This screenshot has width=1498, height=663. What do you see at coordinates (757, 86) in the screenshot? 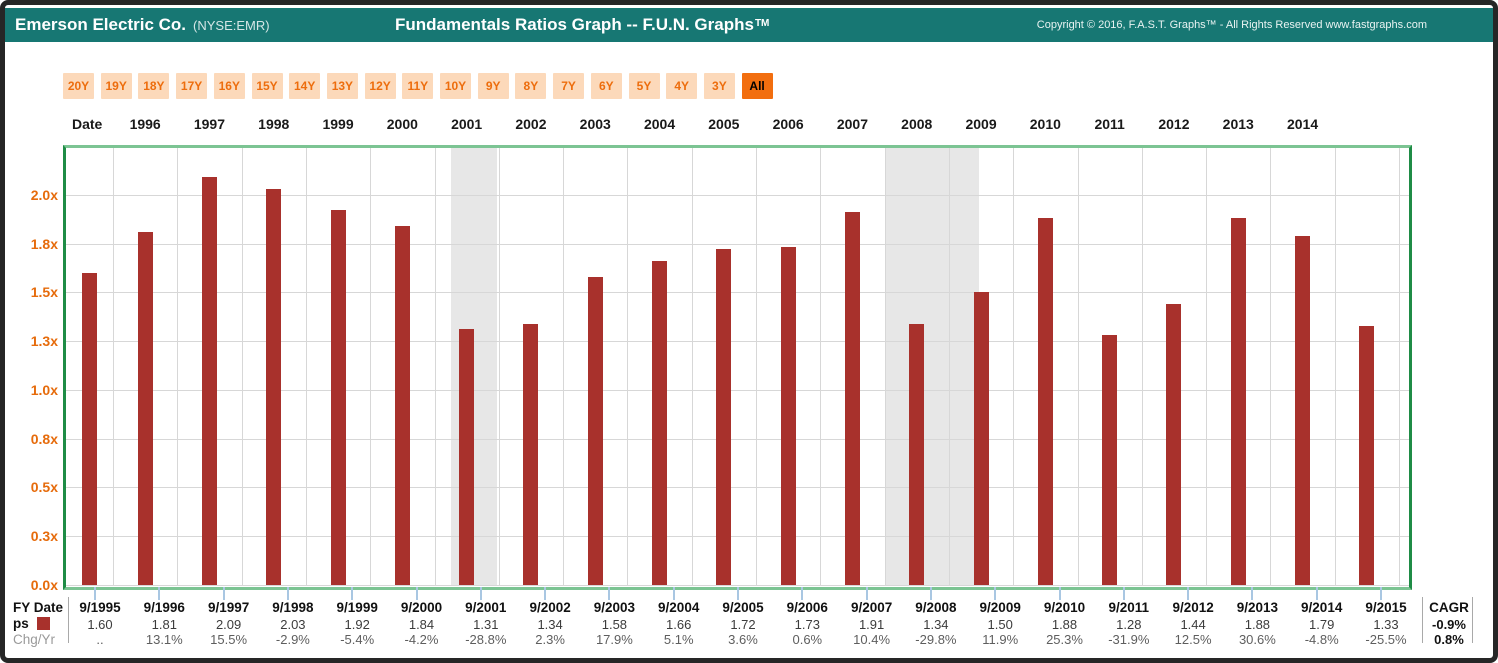
I see `range-button-all: All` at bounding box center [757, 86].